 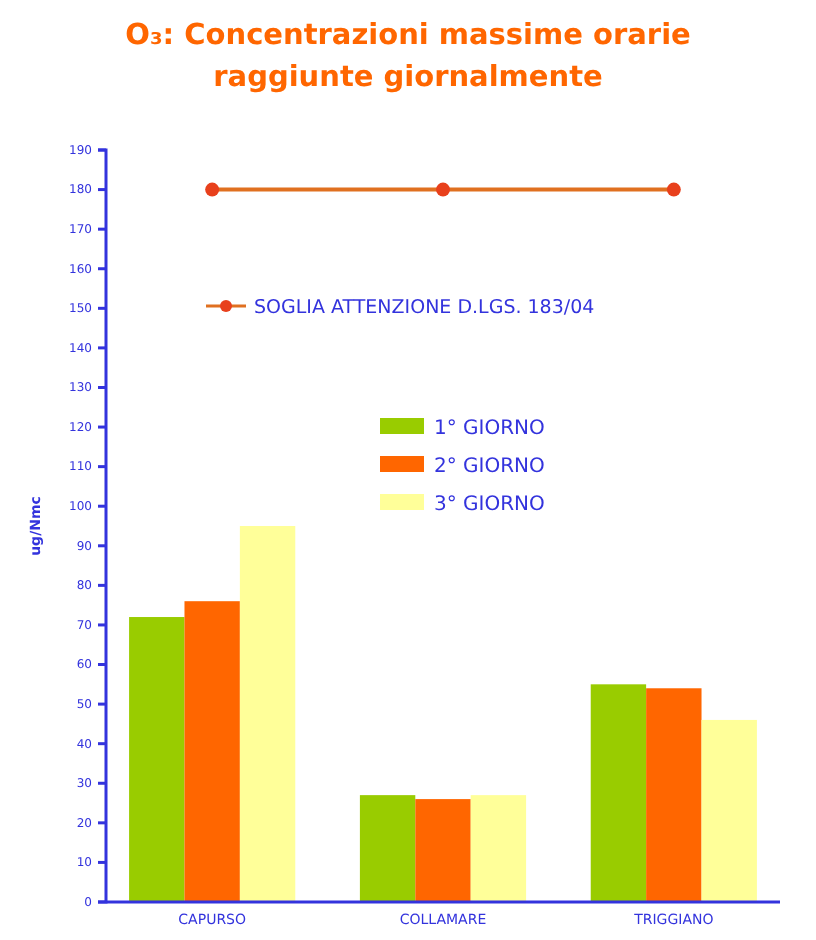 I want to click on chart-title: O₃: Concentrazioni massime orarie raggiunte giornalmente, so click(x=408, y=57).